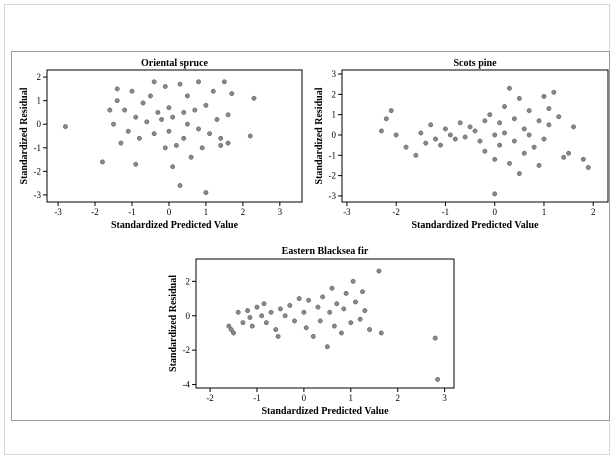 This screenshot has height=461, width=616. Describe the element at coordinates (325, 411) in the screenshot. I see `x-axis-label: Standardized Predicted Value` at that location.